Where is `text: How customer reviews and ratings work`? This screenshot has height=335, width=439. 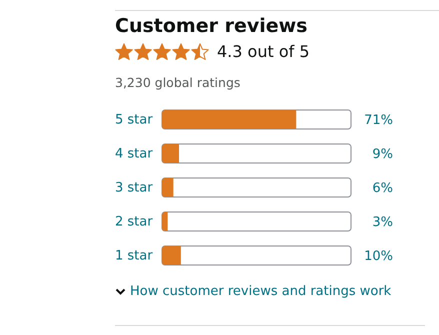 text: How customer reviews and ratings work is located at coordinates (261, 291).